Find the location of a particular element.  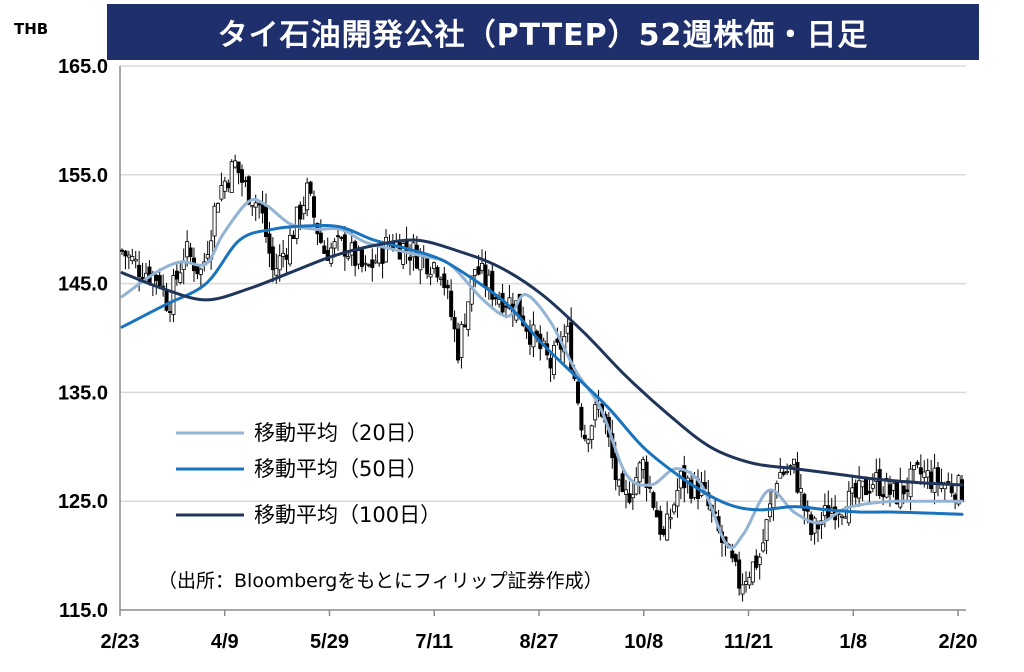

x-tick-label: 8/27 is located at coordinates (539, 642).